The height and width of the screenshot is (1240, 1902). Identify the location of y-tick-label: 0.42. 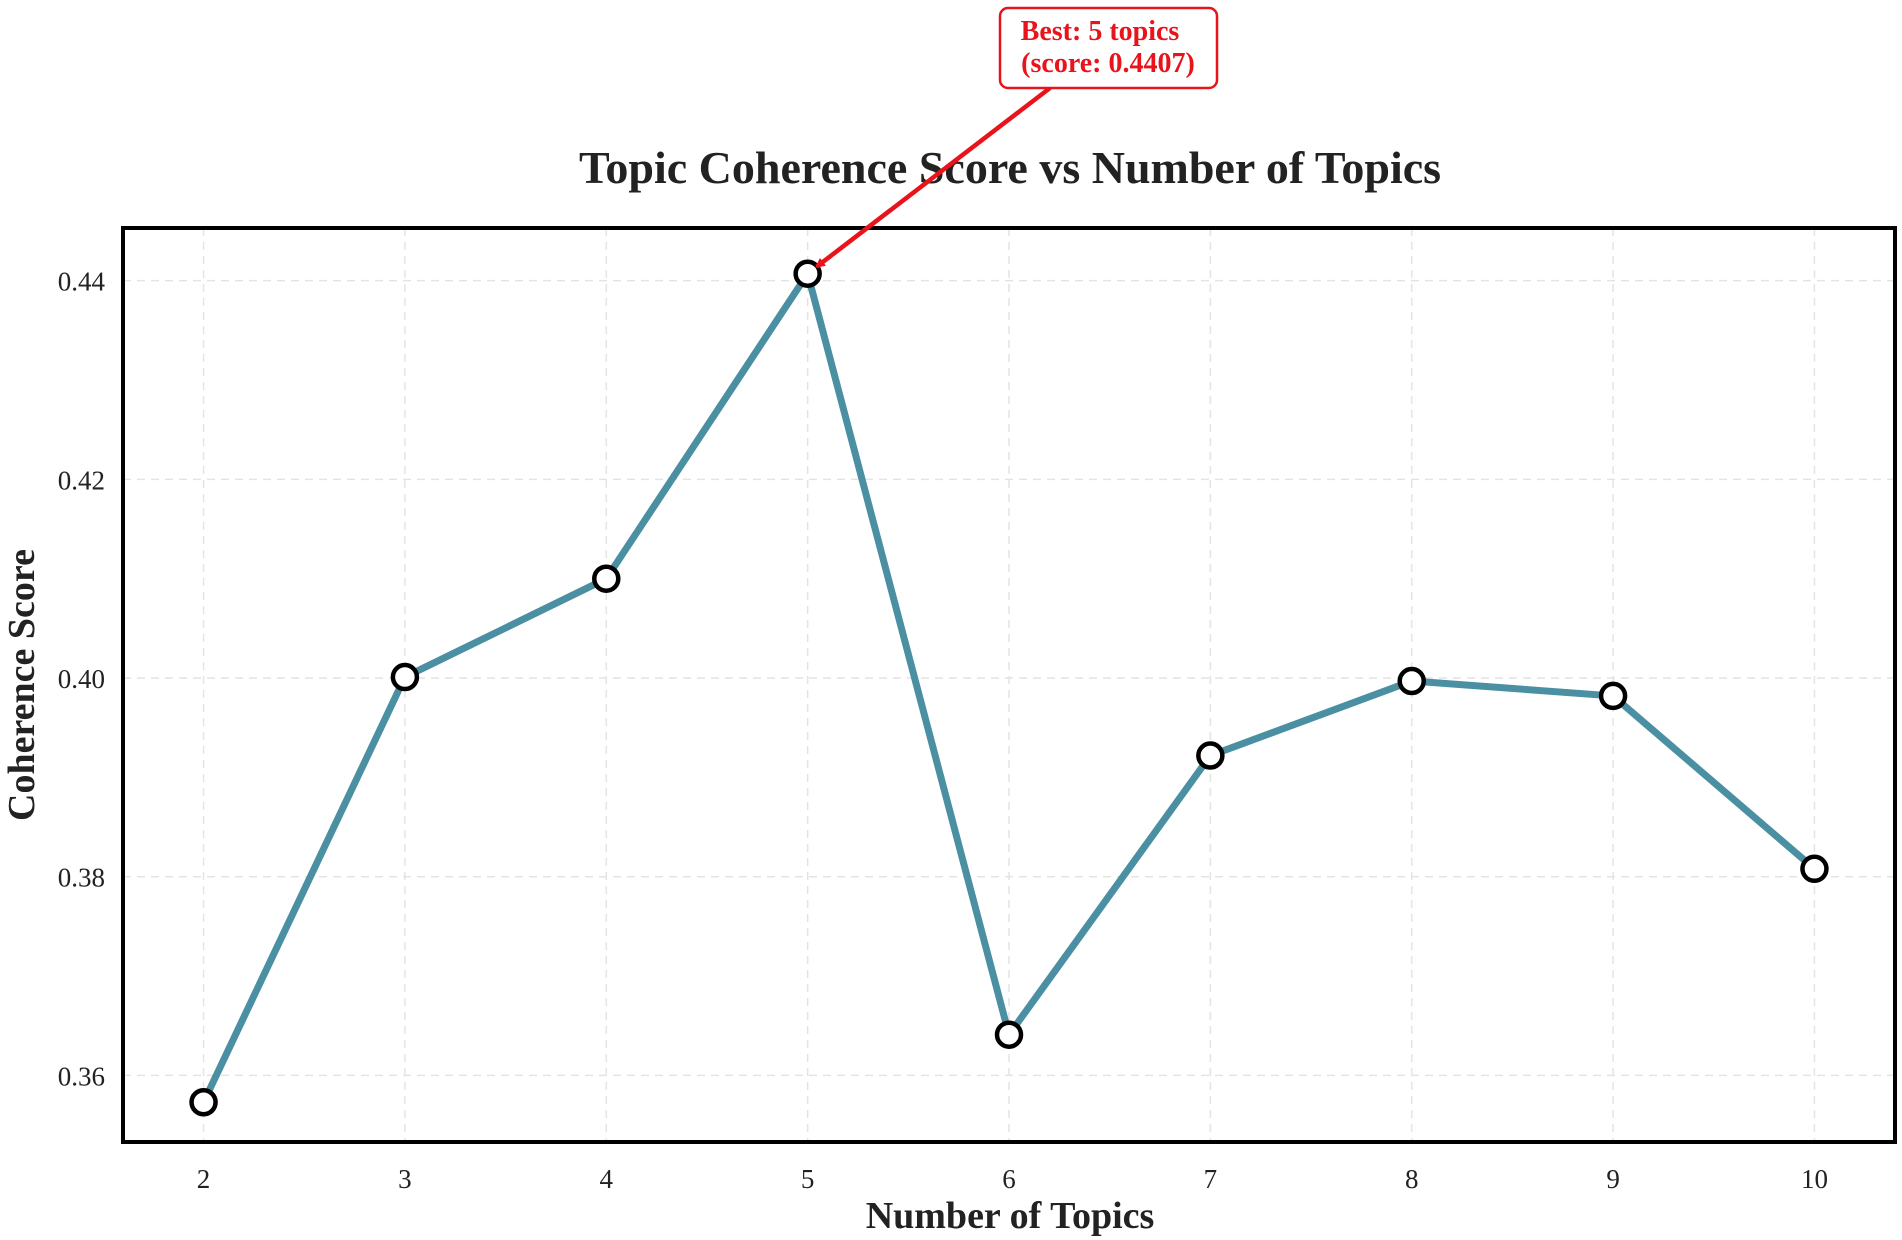
(81, 480).